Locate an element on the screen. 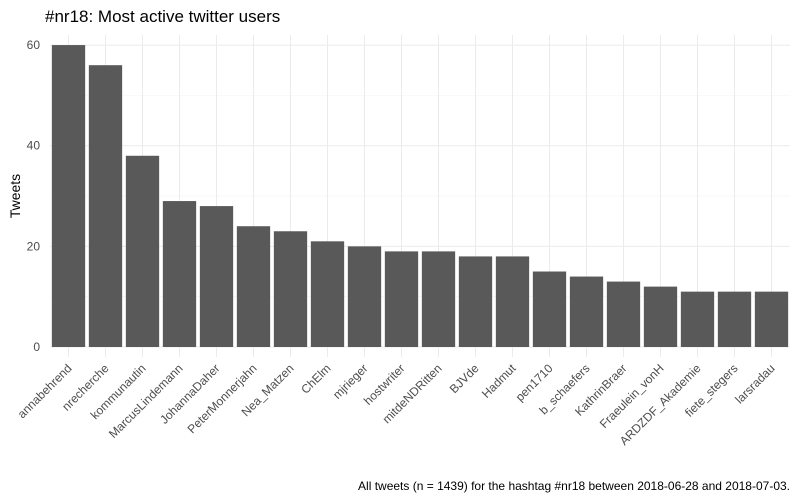 The width and height of the screenshot is (800, 500). bar-larsradau is located at coordinates (771, 319).